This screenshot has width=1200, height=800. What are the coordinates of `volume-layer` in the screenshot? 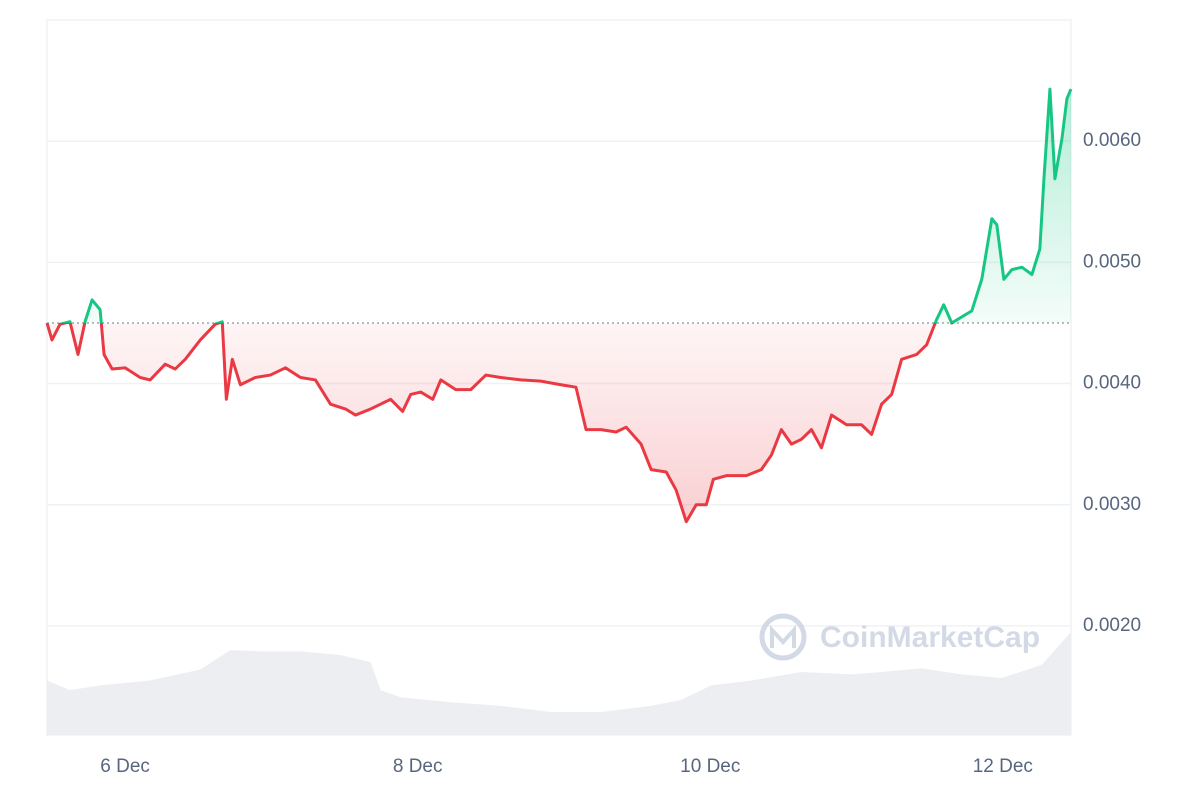 It's located at (559, 683).